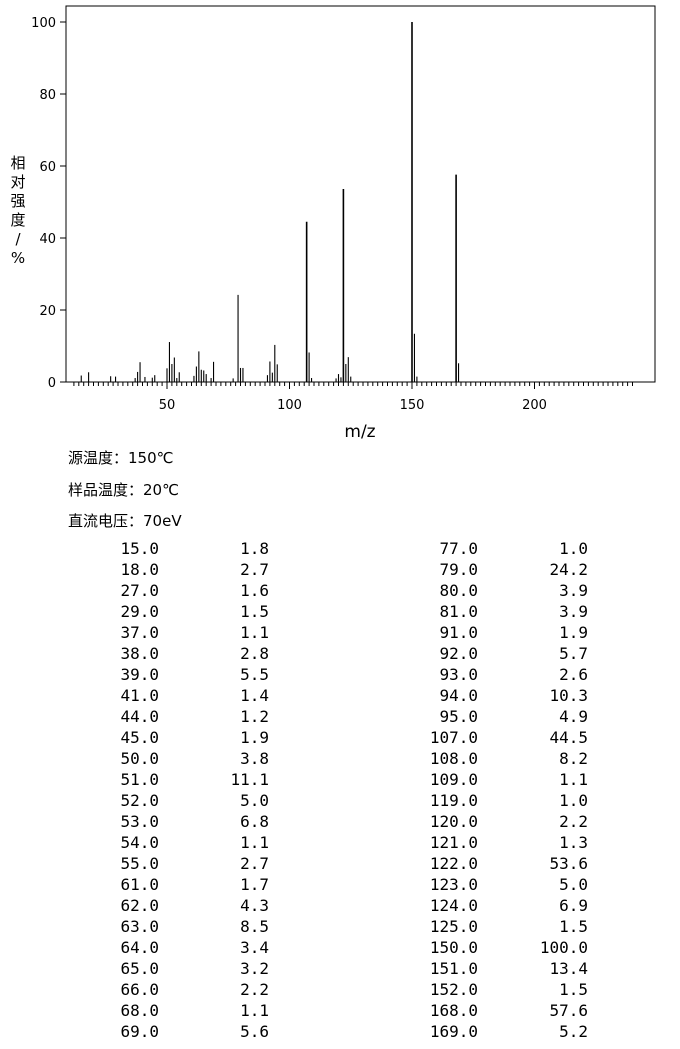 This screenshot has height=1049, width=680. I want to click on table-row: 120.0 2.2, so click(490, 821).